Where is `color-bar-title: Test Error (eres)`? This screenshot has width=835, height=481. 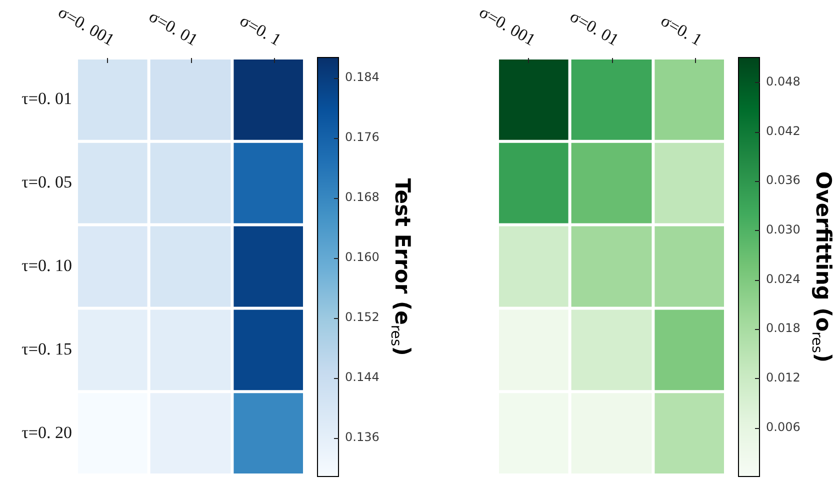
color-bar-title: Test Error (eres) is located at coordinates (401, 267).